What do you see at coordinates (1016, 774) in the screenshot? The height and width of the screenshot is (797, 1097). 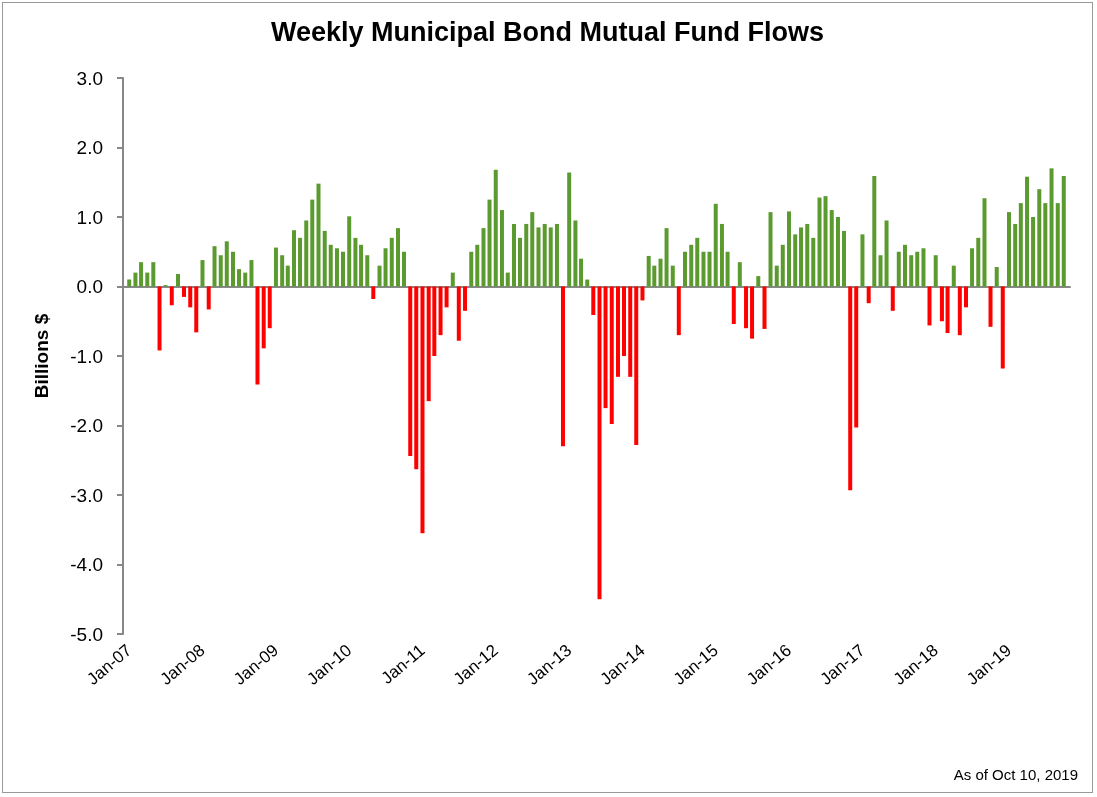 I see `text: As of Oct 10, 2019` at bounding box center [1016, 774].